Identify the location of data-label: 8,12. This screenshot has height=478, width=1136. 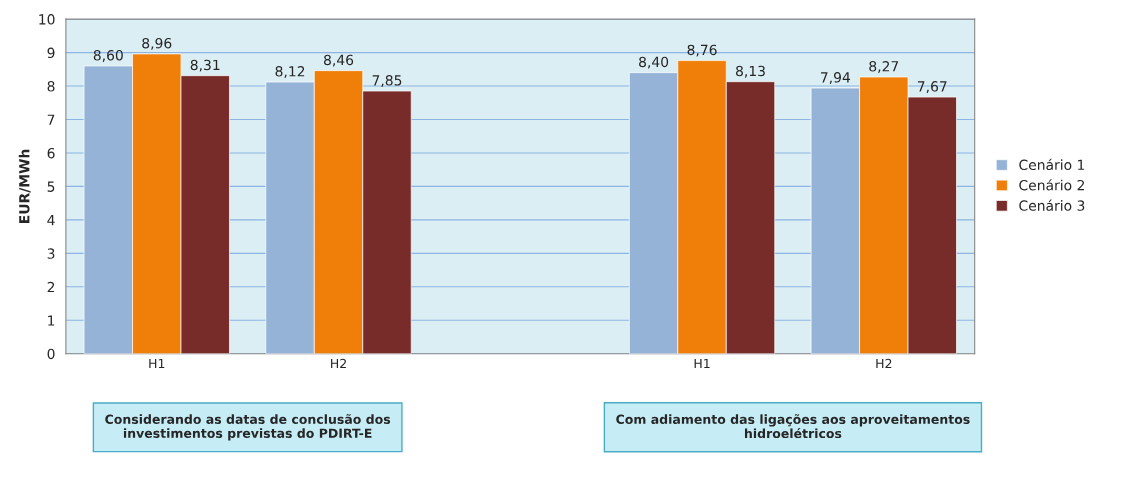
(290, 72).